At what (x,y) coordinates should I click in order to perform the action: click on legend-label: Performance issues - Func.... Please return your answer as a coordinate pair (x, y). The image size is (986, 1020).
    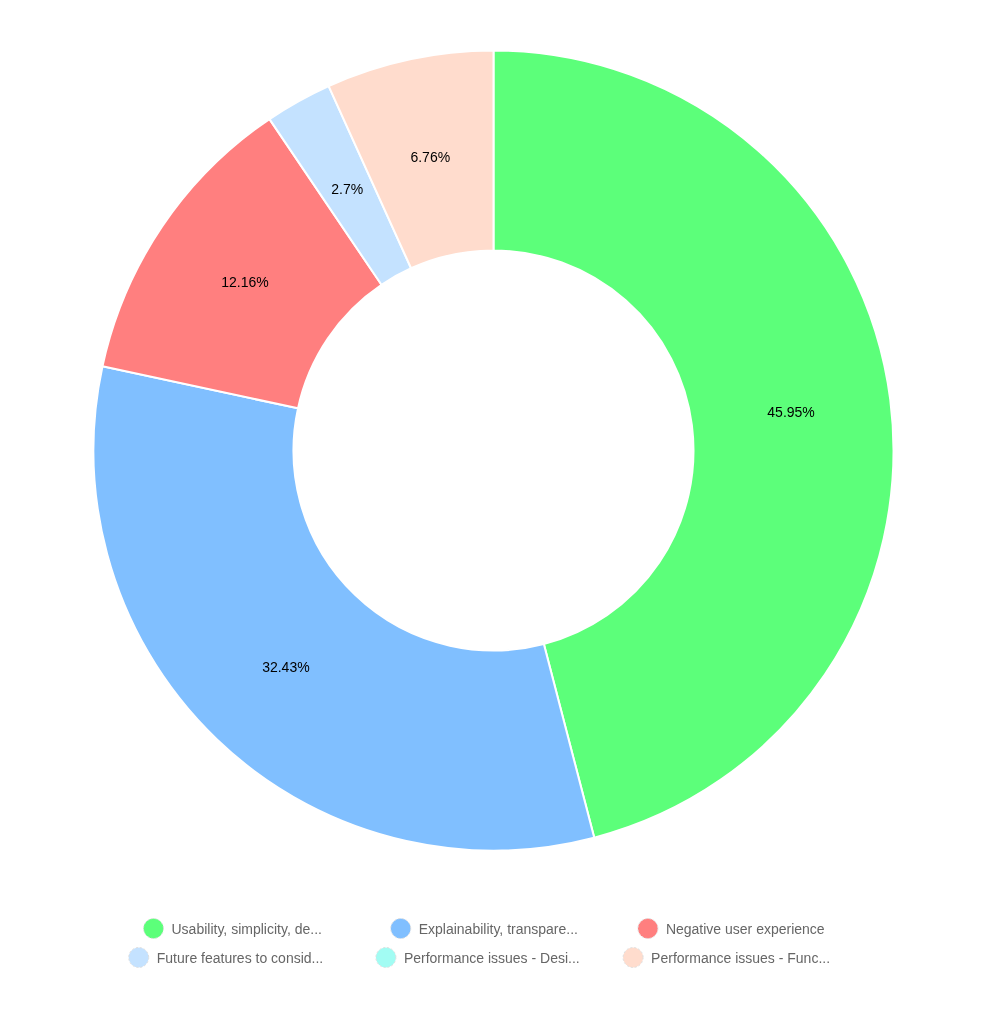
    Looking at the image, I should click on (741, 957).